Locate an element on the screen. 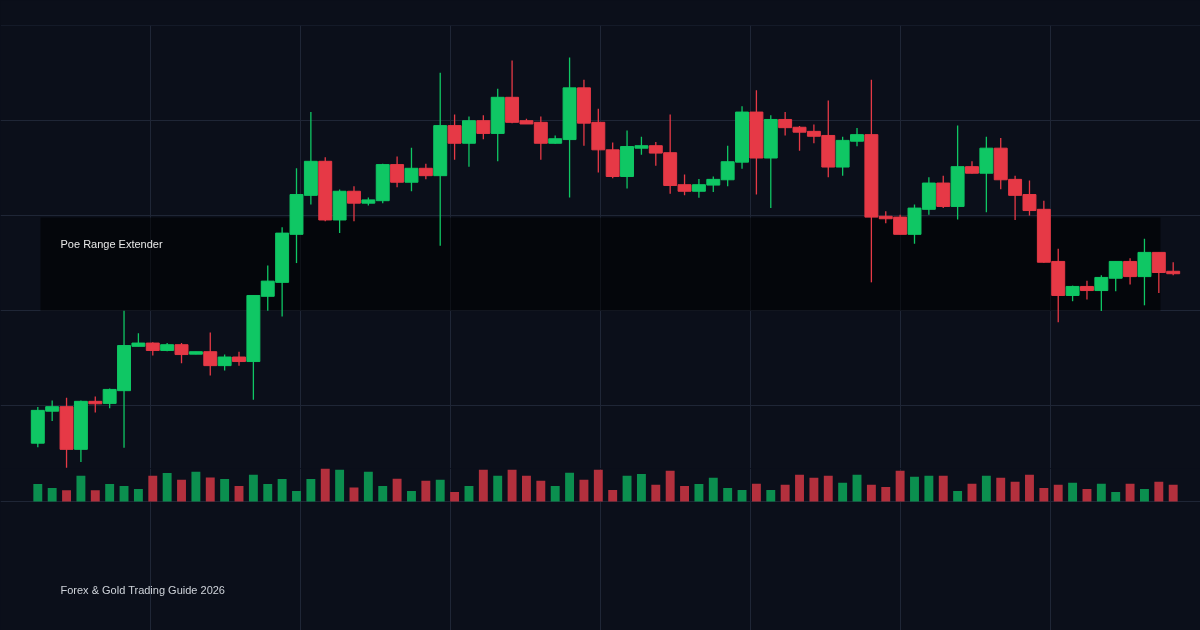 The width and height of the screenshot is (1200, 630). band-label: Poe Range Extender is located at coordinates (111, 244).